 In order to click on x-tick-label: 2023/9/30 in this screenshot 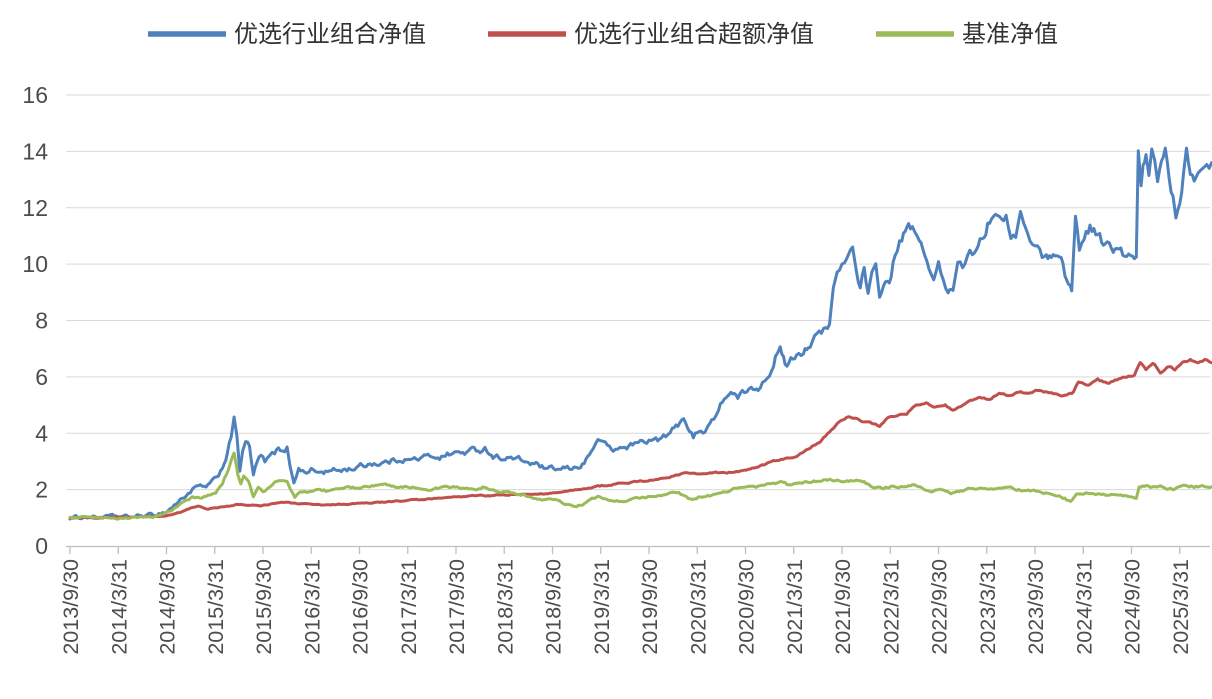, I will do `click(1036, 607)`.